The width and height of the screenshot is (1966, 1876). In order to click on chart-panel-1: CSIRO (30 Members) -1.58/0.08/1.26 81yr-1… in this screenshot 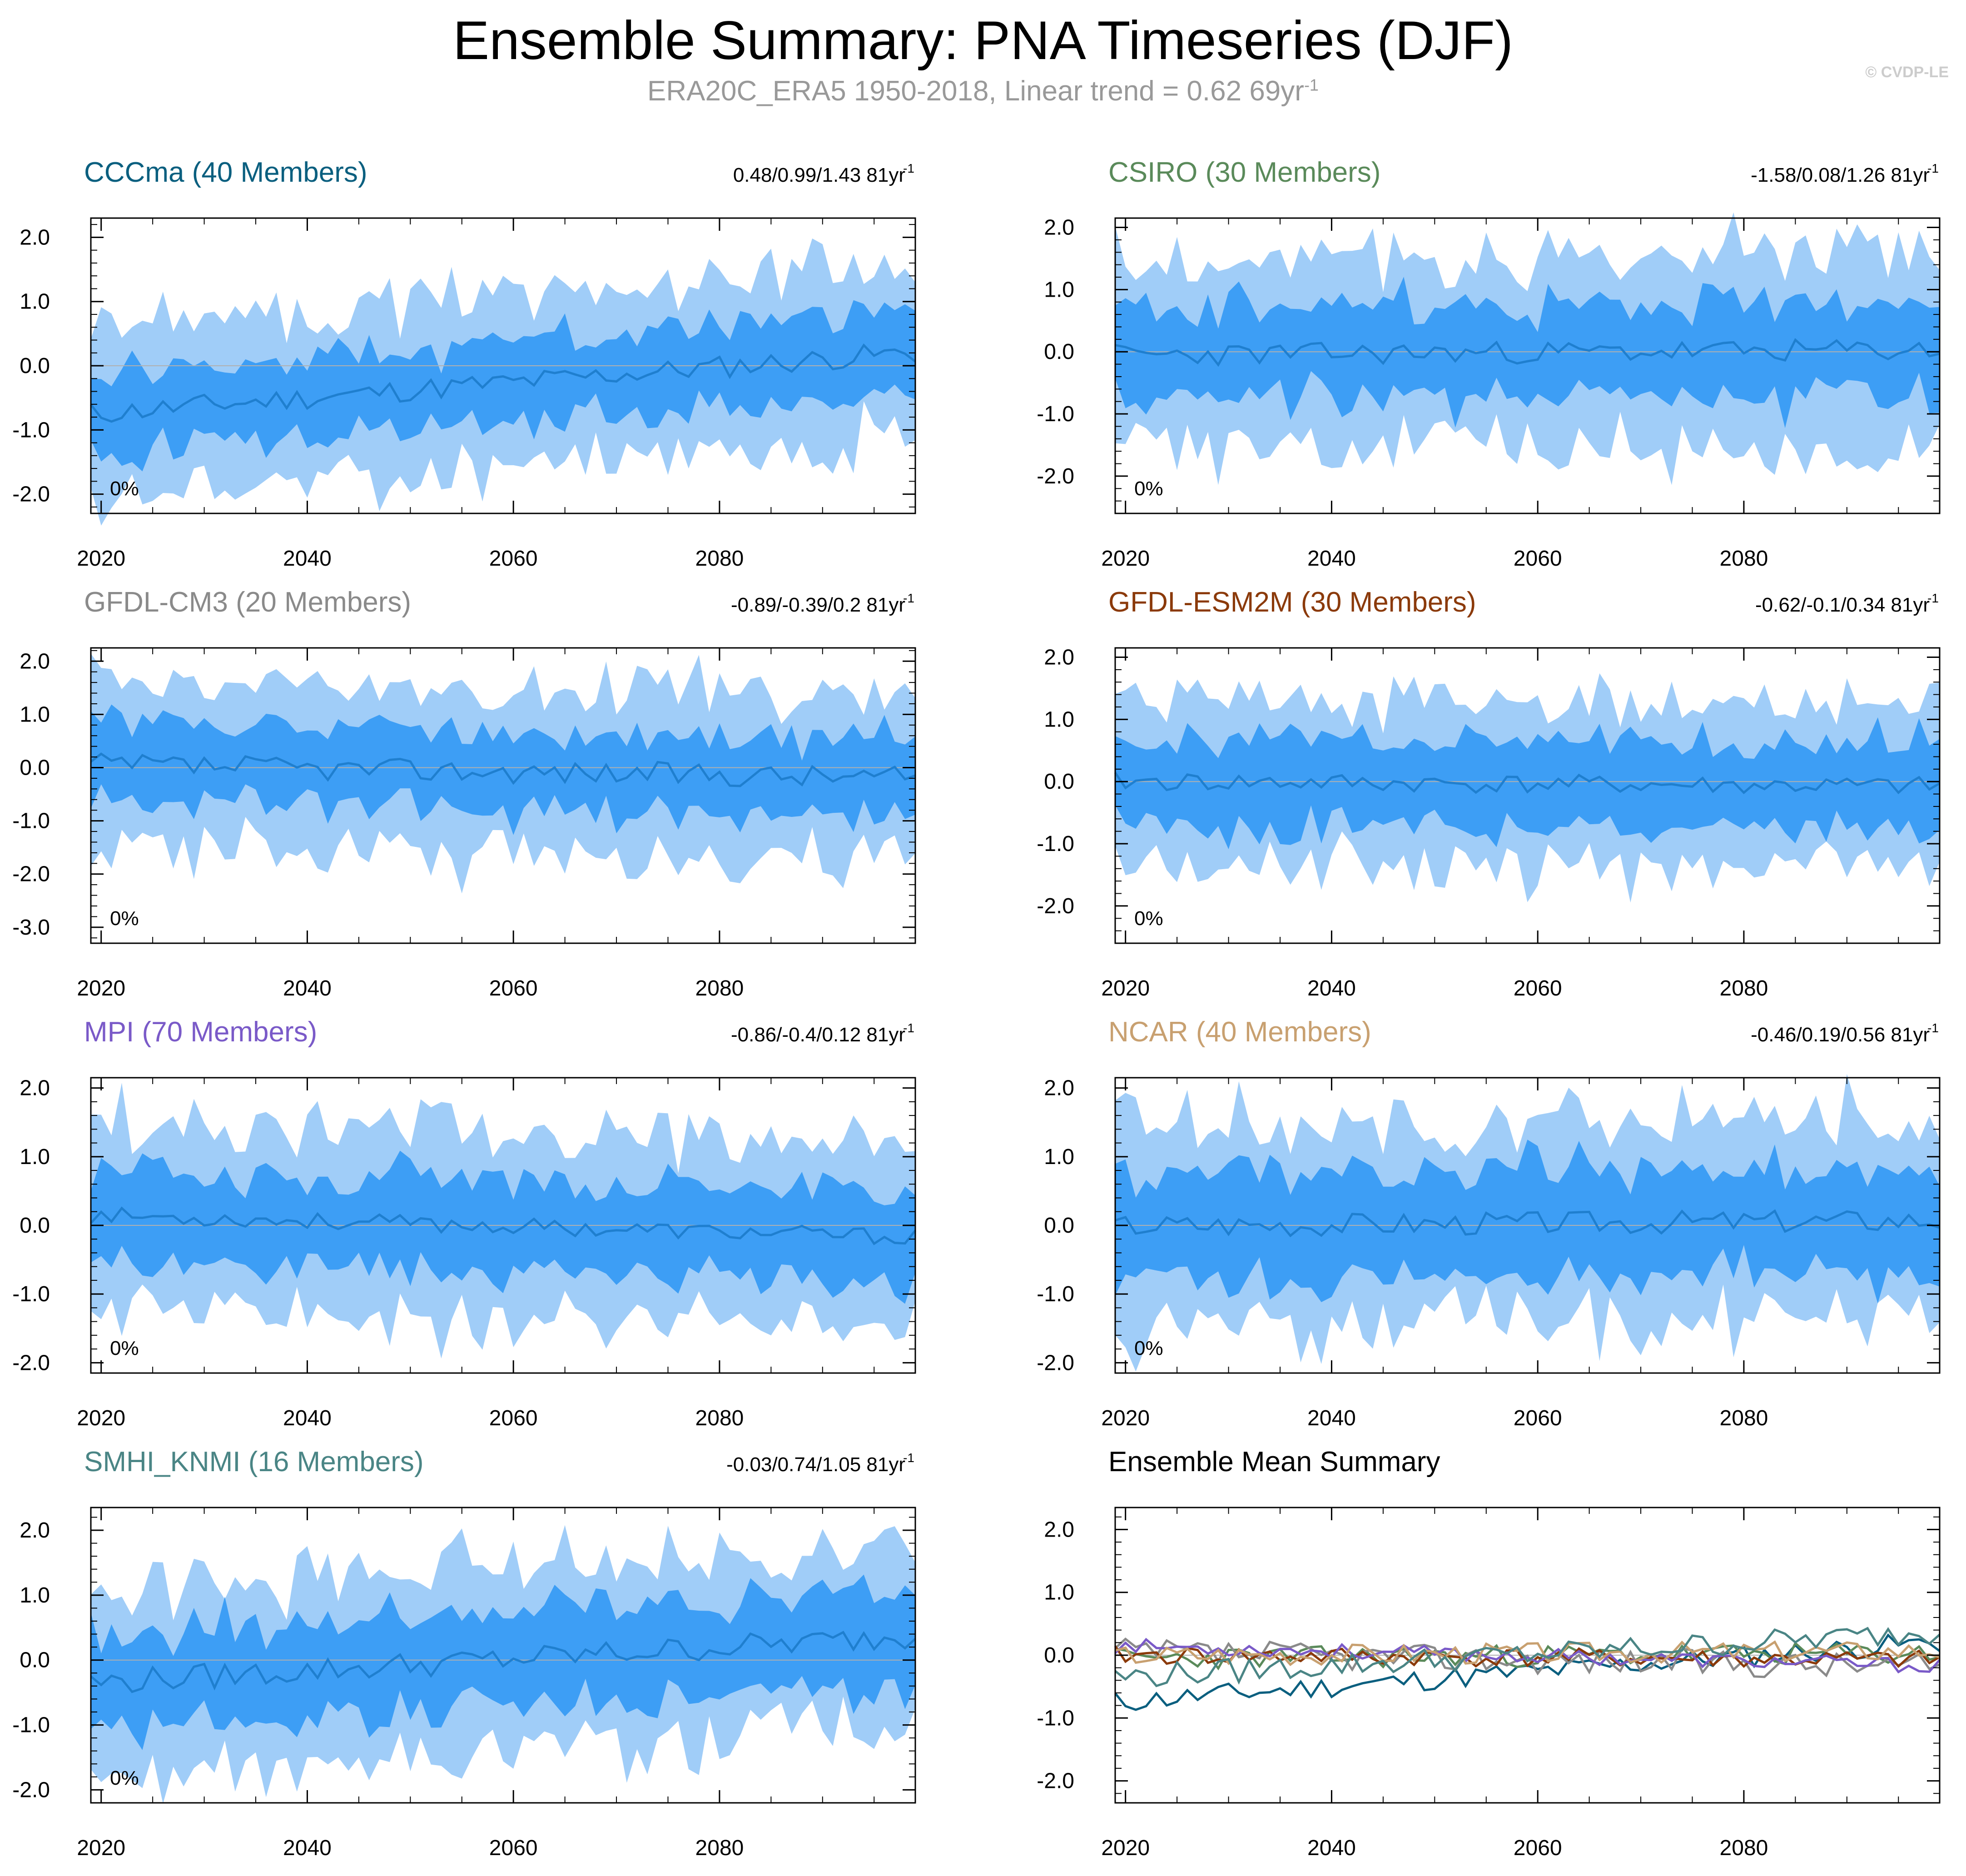, I will do `click(1489, 364)`.